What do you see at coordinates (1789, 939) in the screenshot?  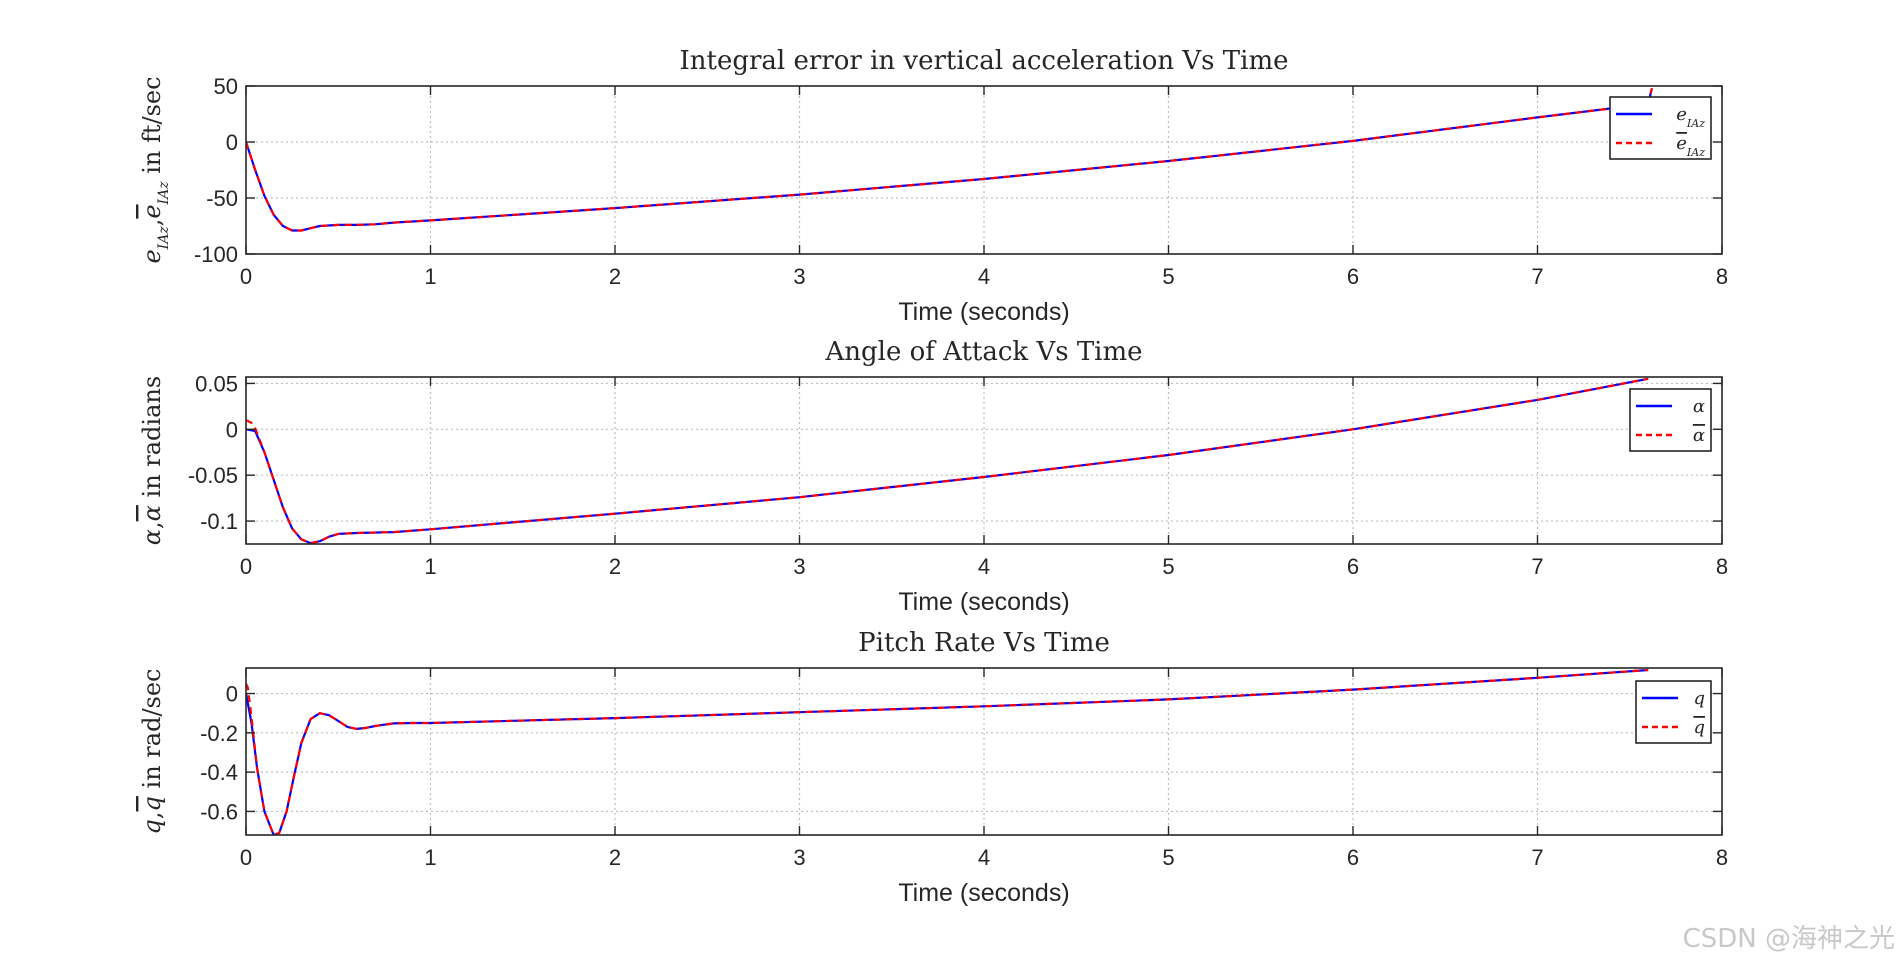 I see `watermark: CSDN @海神之光` at bounding box center [1789, 939].